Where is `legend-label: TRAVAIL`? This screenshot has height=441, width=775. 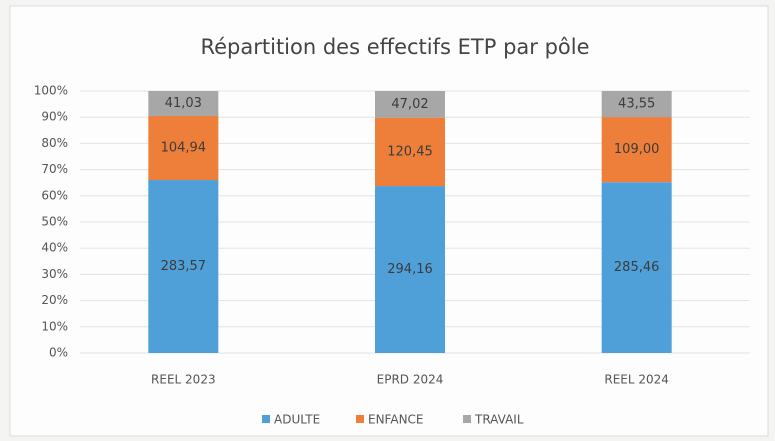
legend-label: TRAVAIL is located at coordinates (499, 420).